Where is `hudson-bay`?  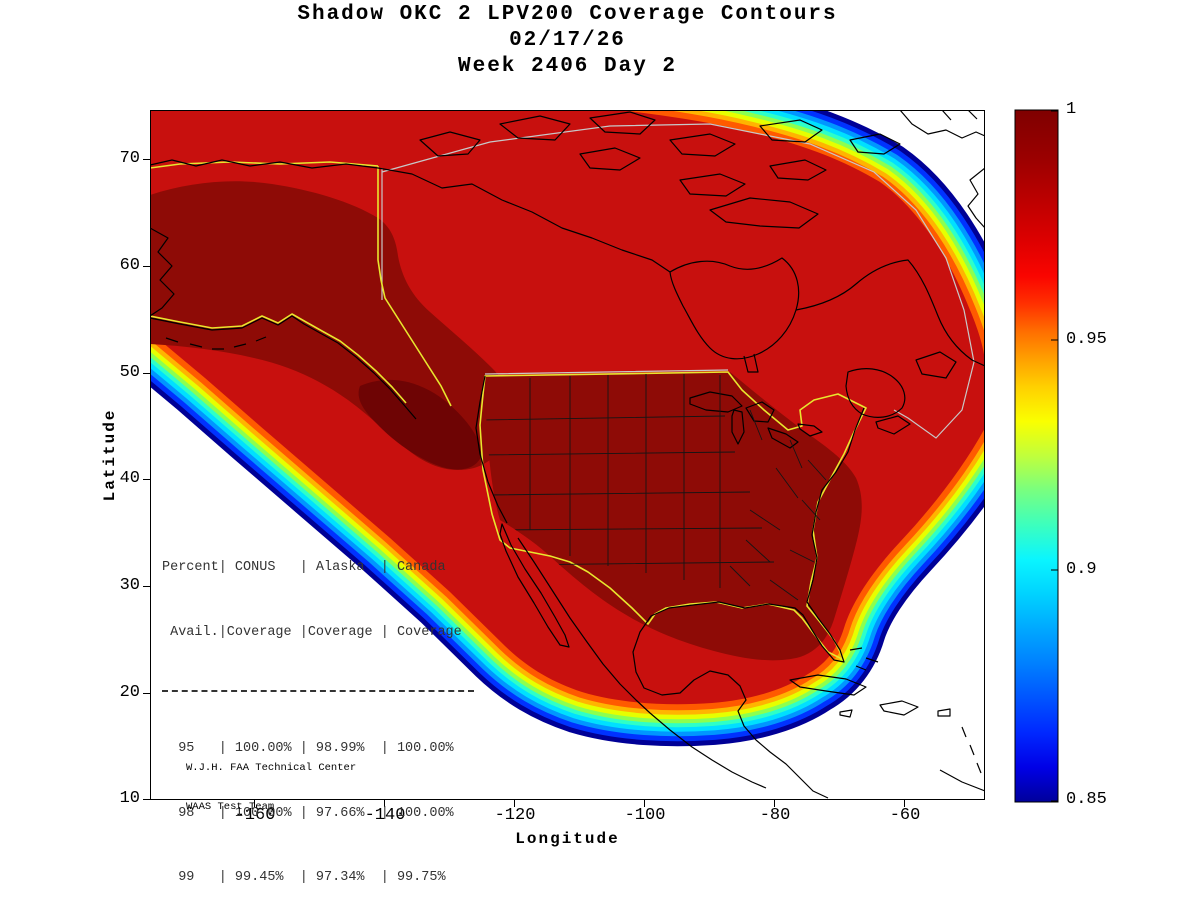 hudson-bay is located at coordinates (734, 315).